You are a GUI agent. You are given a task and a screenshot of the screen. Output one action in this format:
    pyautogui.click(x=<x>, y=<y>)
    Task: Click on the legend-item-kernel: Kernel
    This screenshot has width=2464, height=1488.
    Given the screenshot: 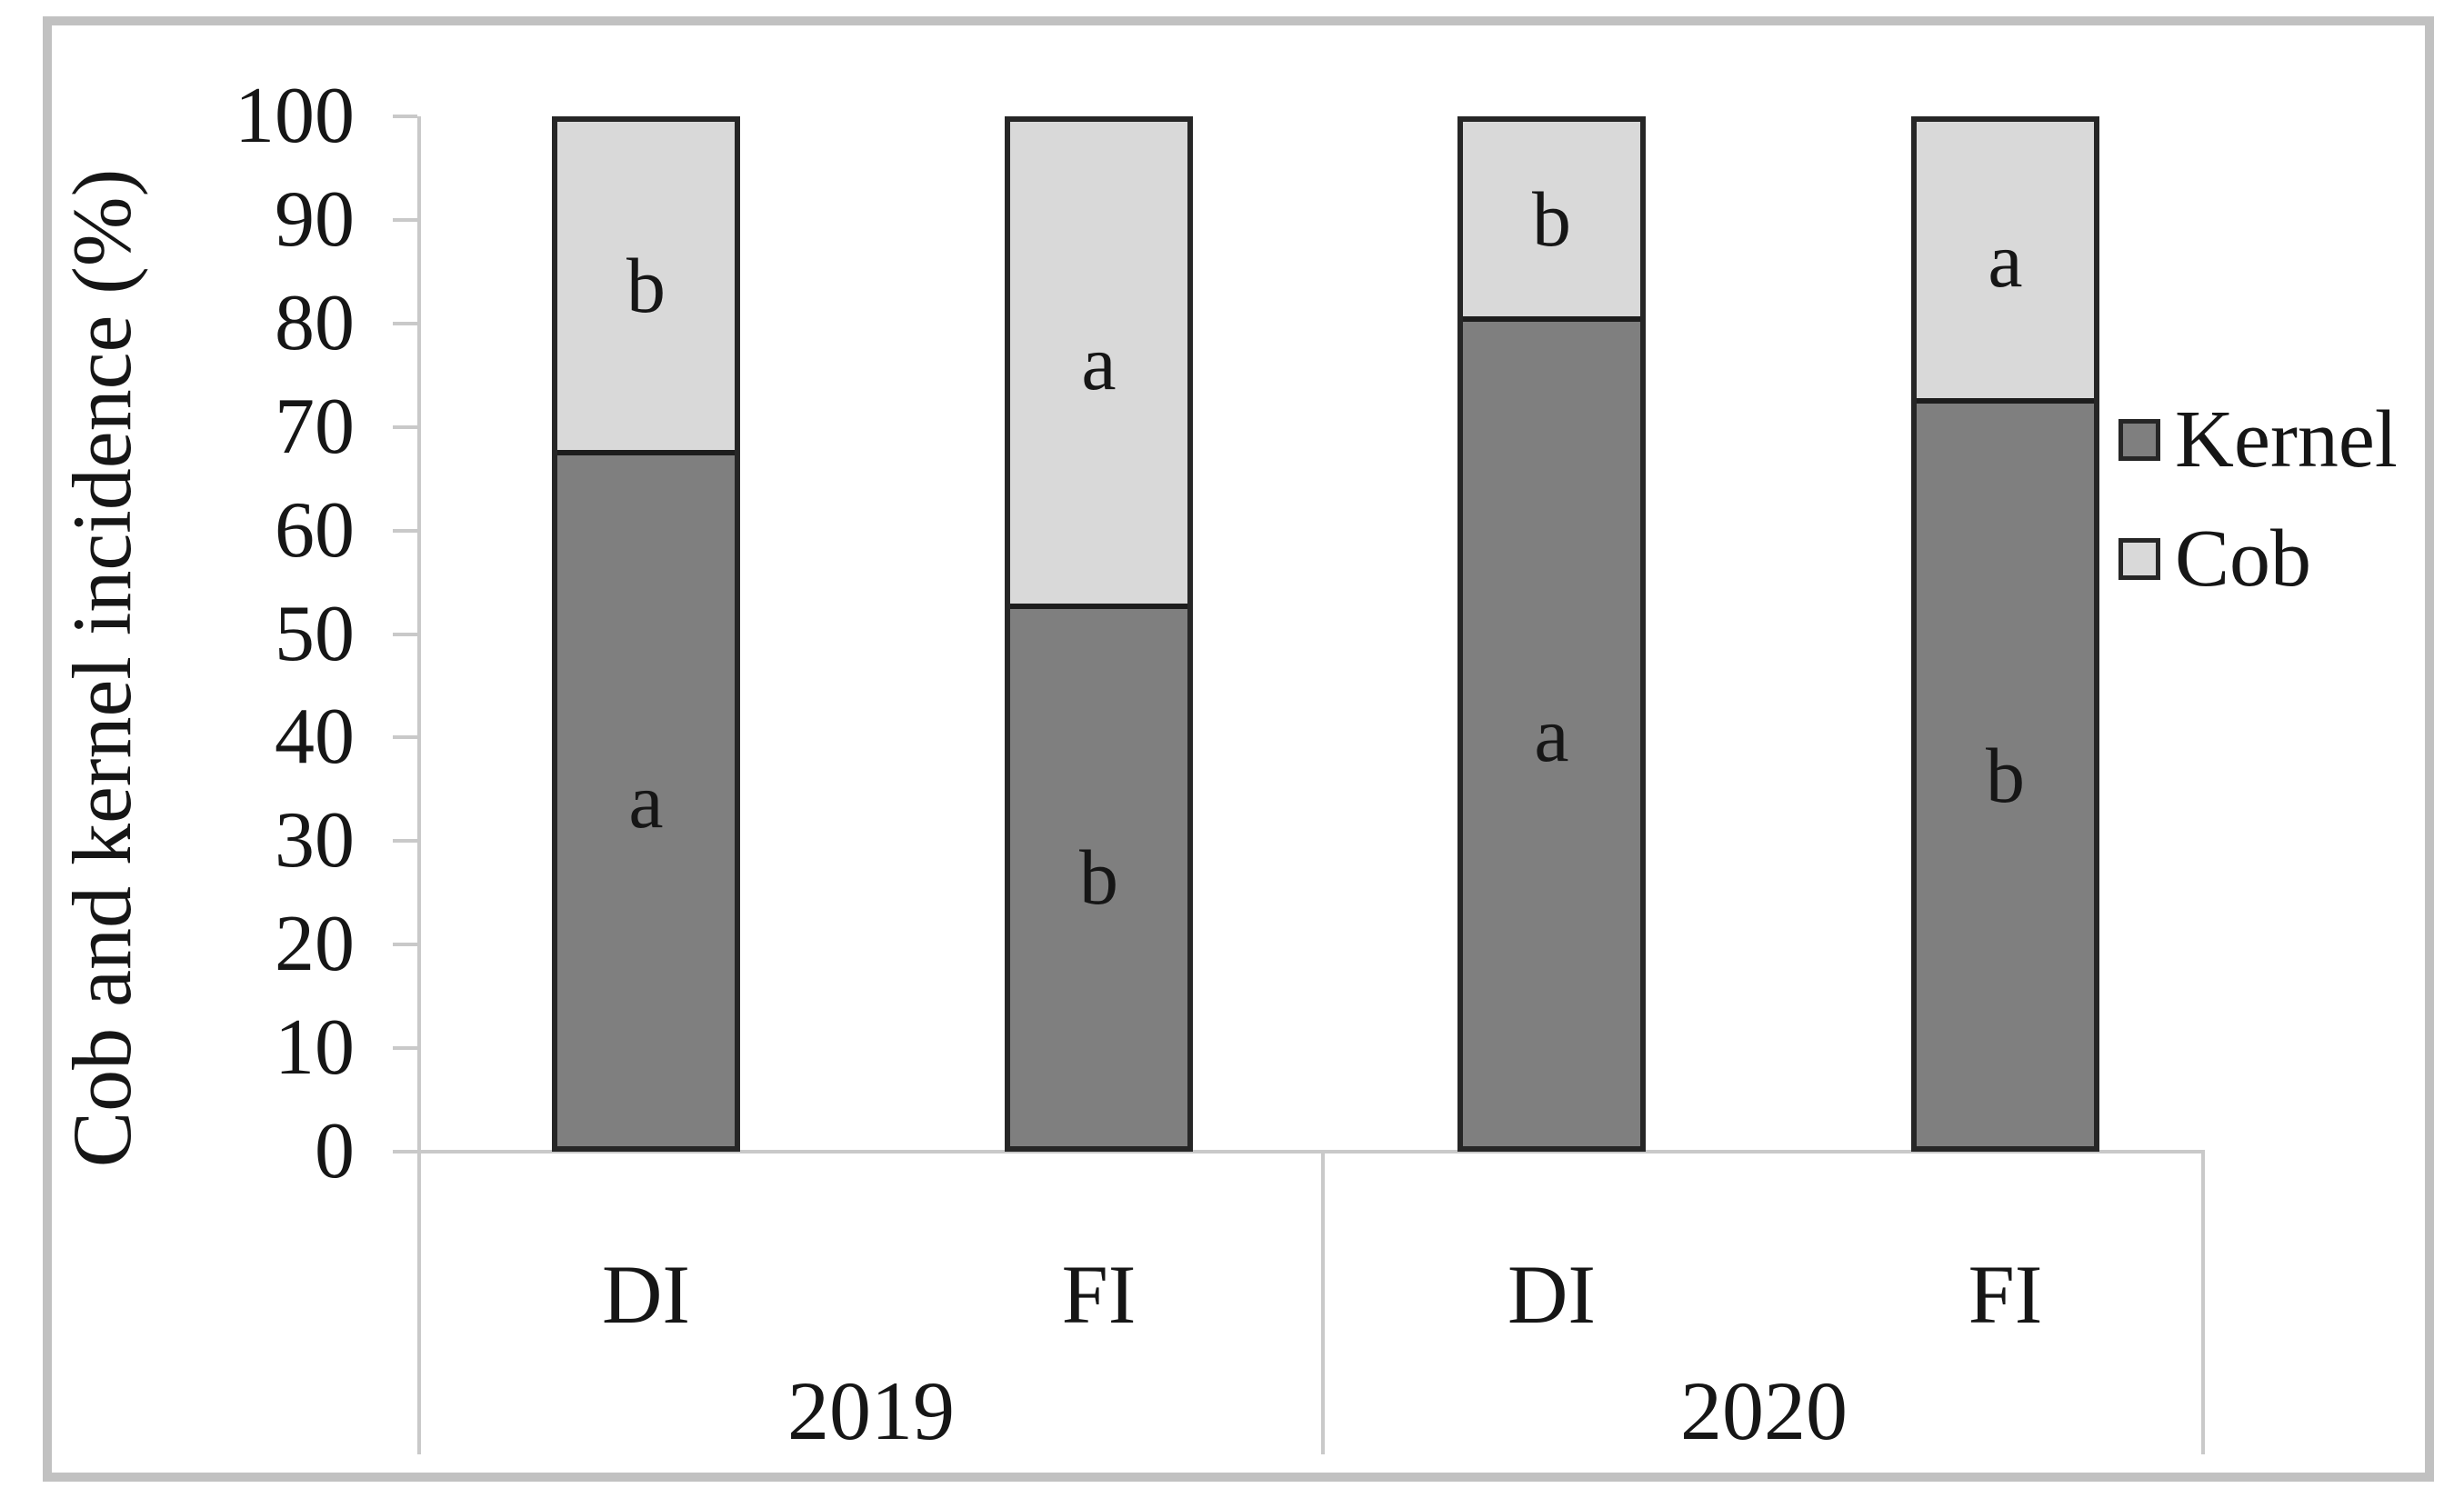 What is the action you would take?
    pyautogui.click(x=2258, y=440)
    